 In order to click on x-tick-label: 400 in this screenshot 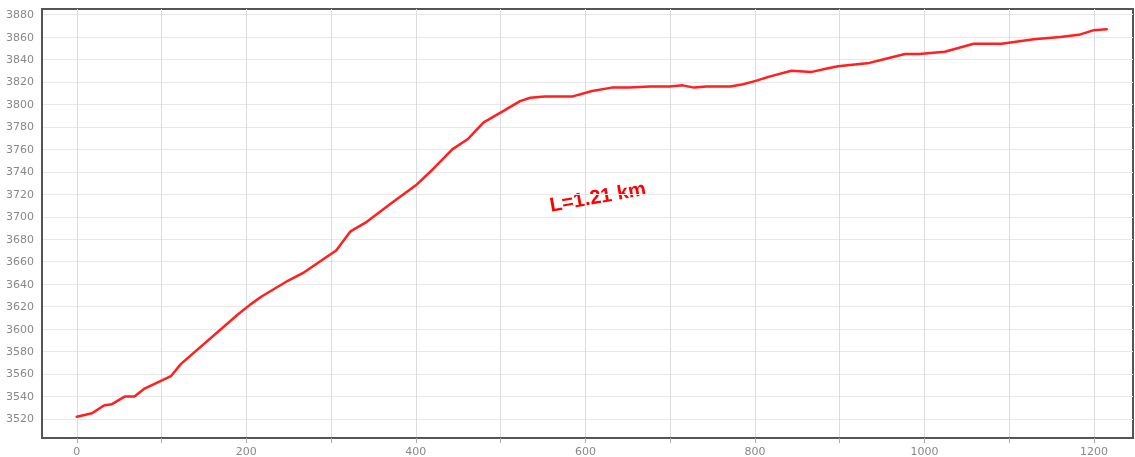, I will do `click(416, 451)`.